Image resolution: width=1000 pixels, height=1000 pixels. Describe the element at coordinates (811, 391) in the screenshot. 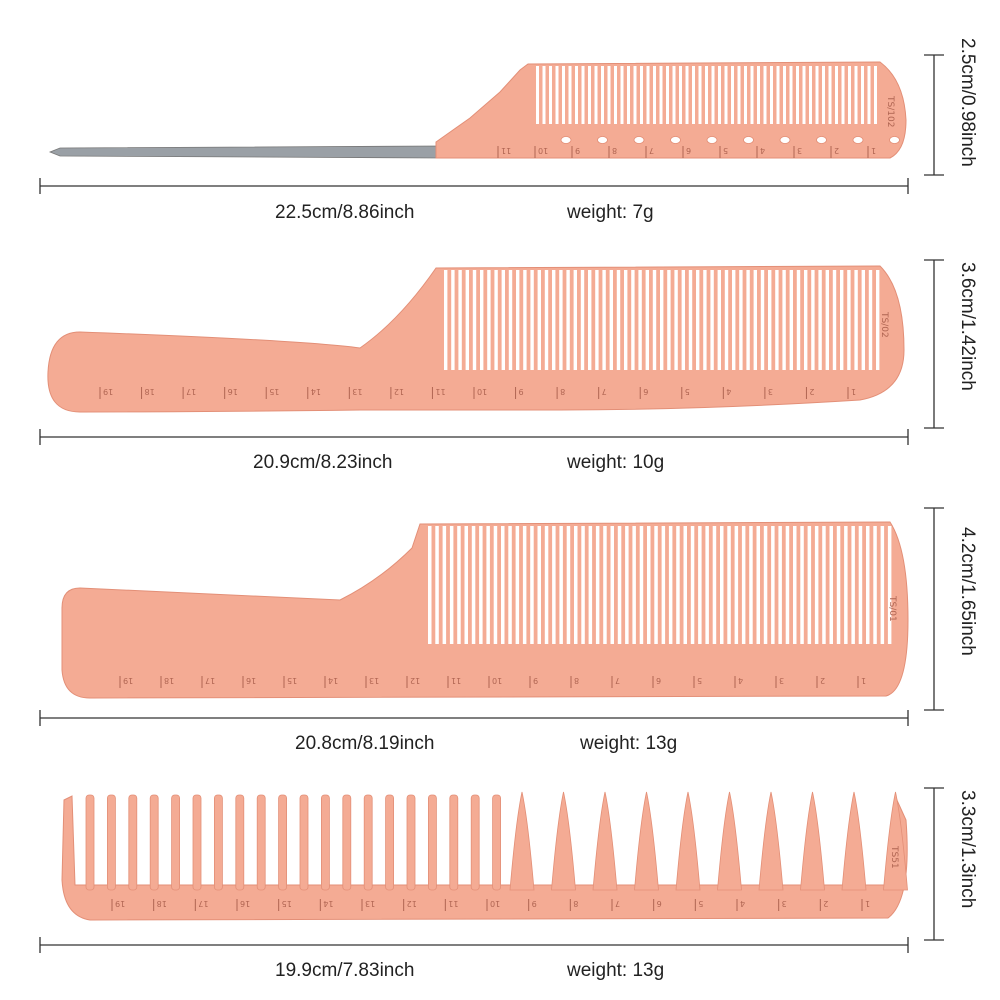

I see `comb-2-scale-label: 2` at that location.